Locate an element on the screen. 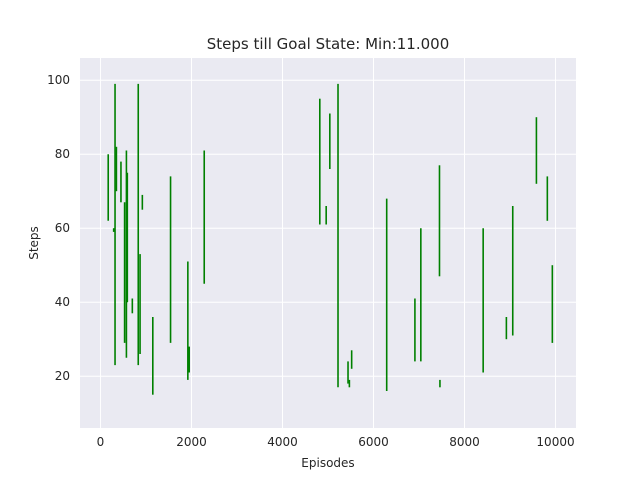 This screenshot has height=480, width=640. y-tick-label: 60 is located at coordinates (62, 228).